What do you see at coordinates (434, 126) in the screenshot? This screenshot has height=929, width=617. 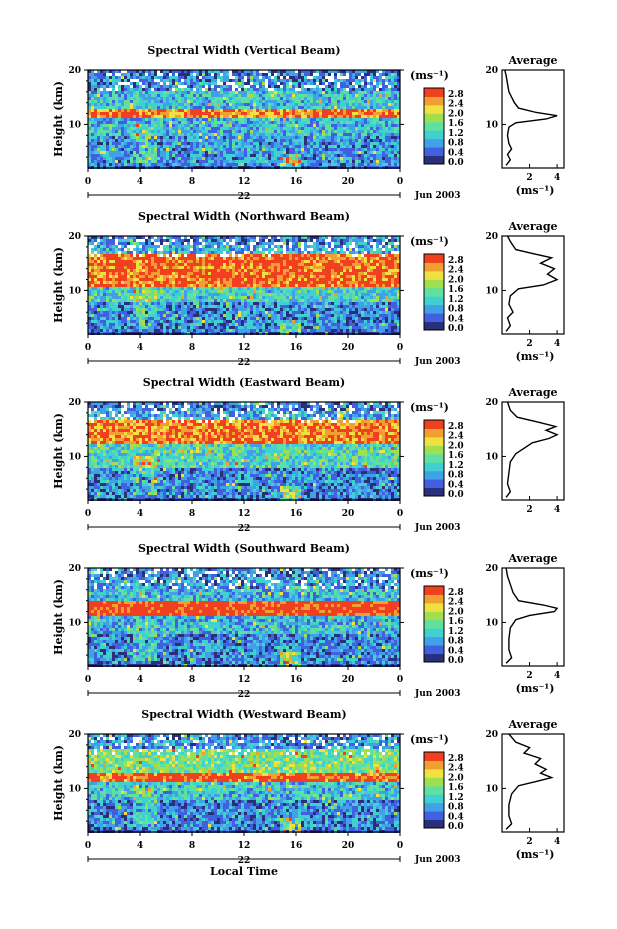 I see `colorbar-frame` at bounding box center [434, 126].